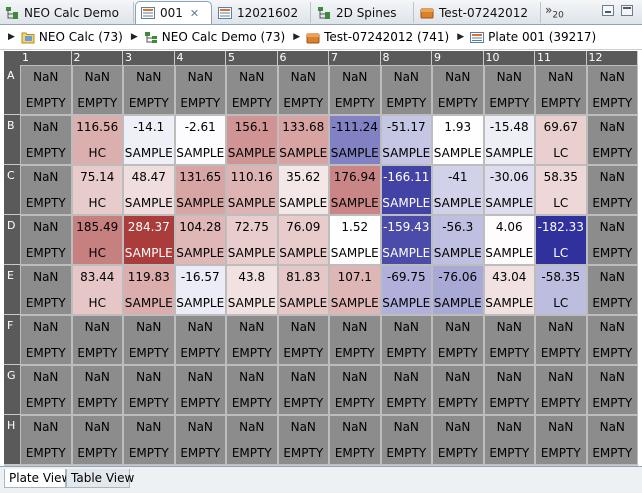  I want to click on plate-well: 1.93 SAMPLE, so click(458, 140).